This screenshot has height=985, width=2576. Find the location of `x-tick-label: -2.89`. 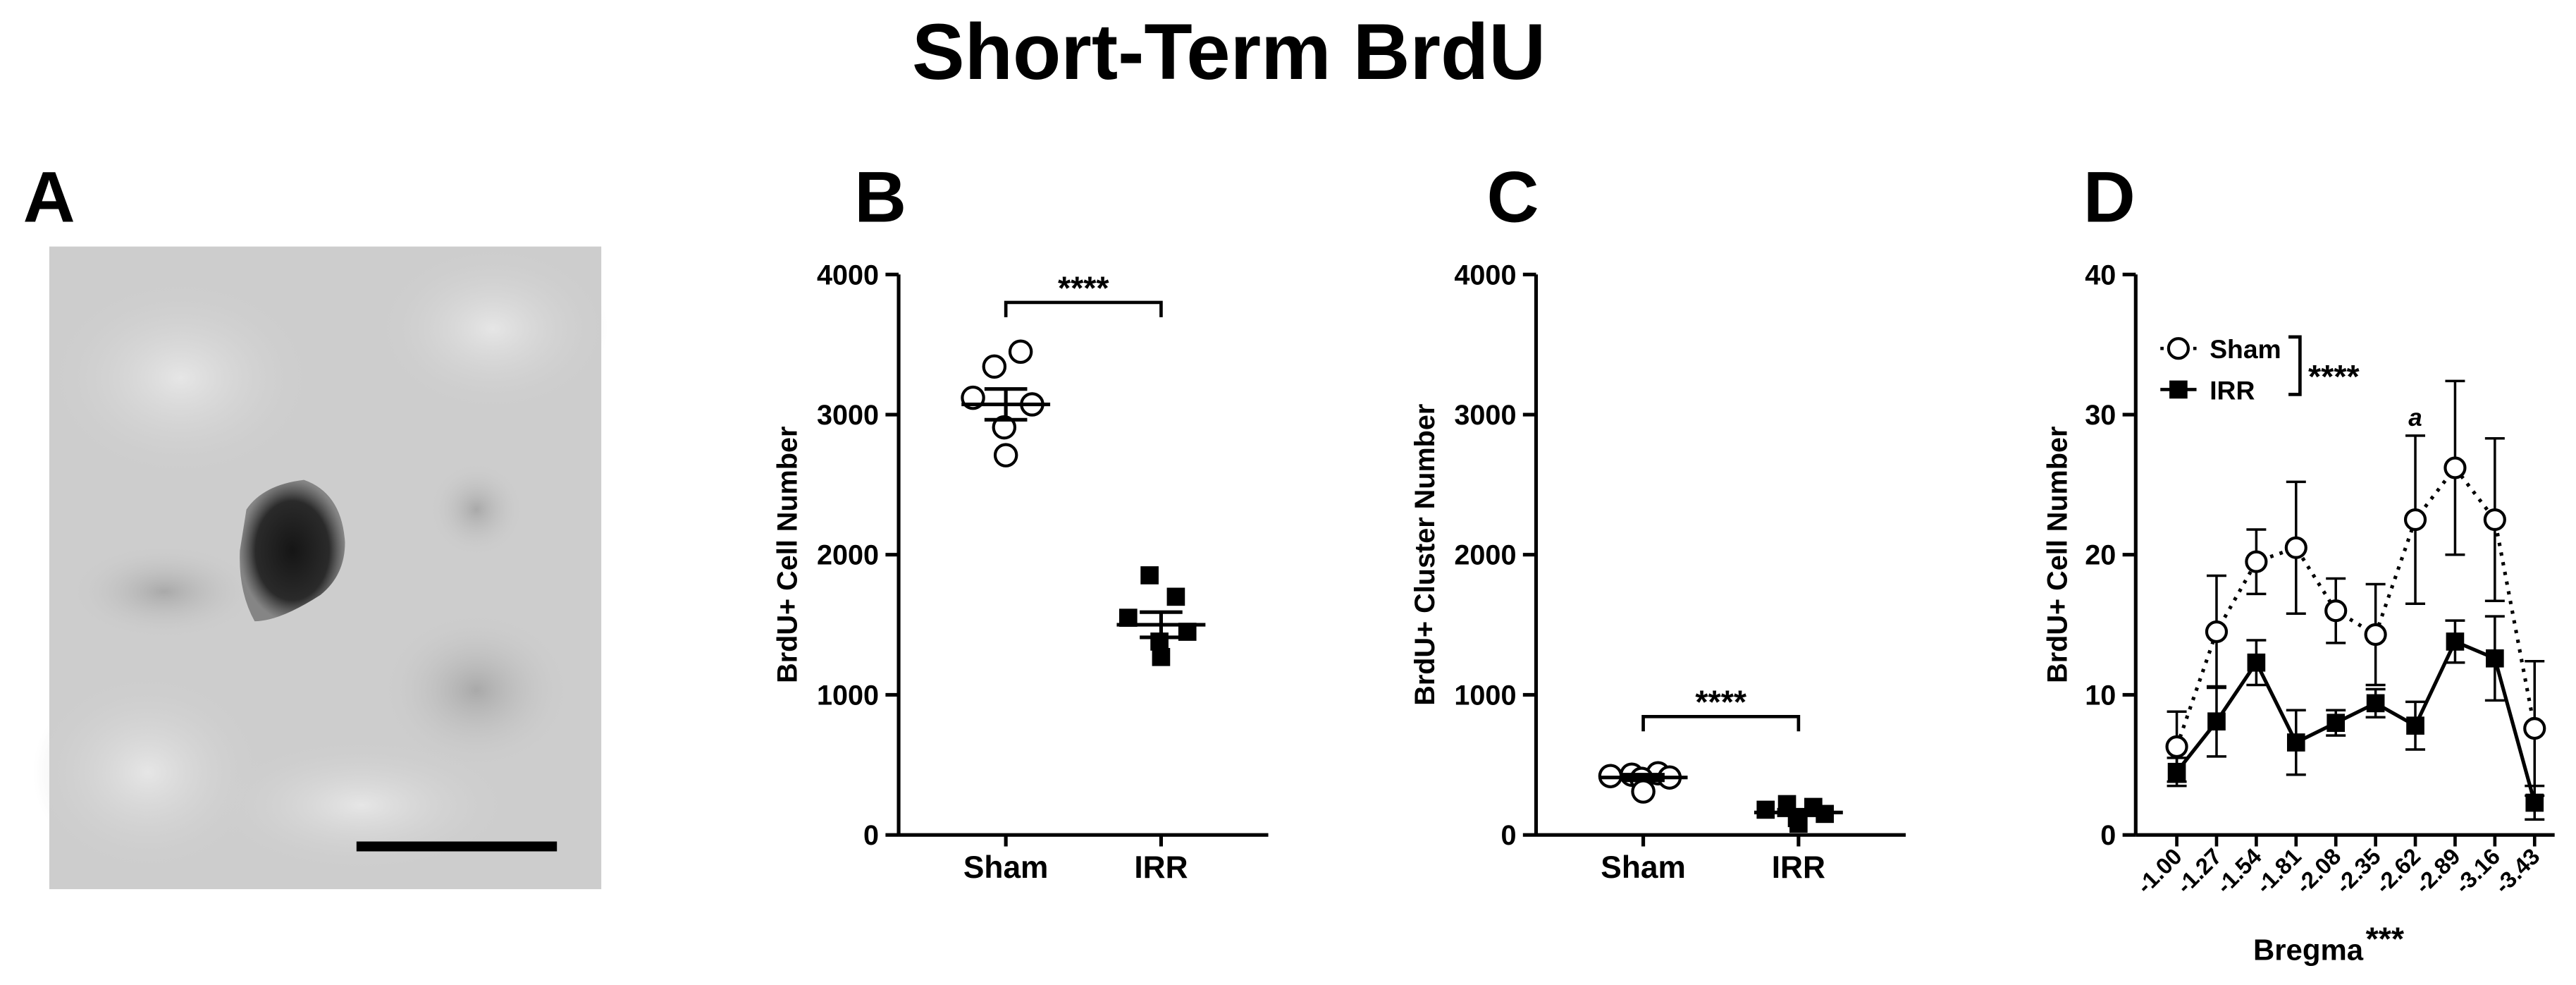

x-tick-label: -2.89 is located at coordinates (2437, 871).